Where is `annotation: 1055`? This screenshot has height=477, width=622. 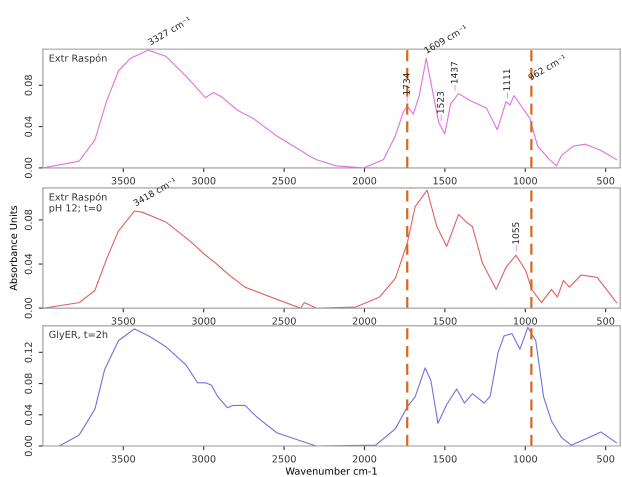 annotation: 1055 is located at coordinates (516, 233).